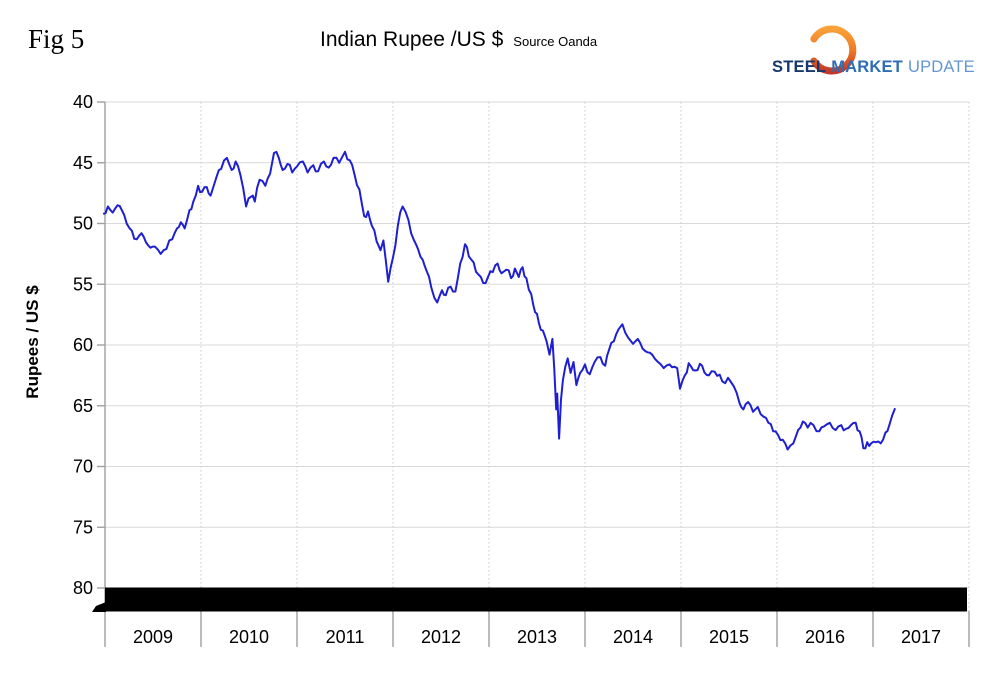  What do you see at coordinates (941, 67) in the screenshot?
I see `logo-word-update: UPDATE` at bounding box center [941, 67].